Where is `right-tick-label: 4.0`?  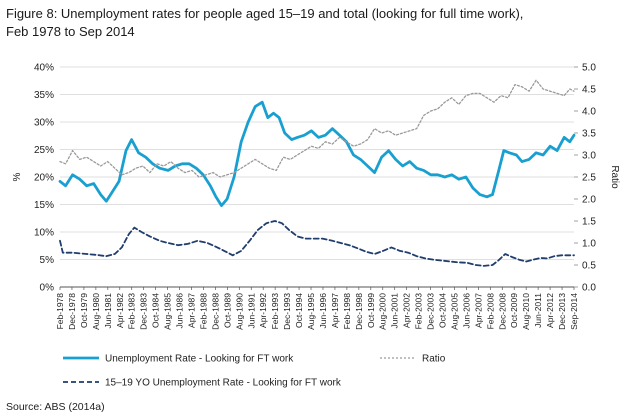
right-tick-label: 4.0 is located at coordinates (589, 112).